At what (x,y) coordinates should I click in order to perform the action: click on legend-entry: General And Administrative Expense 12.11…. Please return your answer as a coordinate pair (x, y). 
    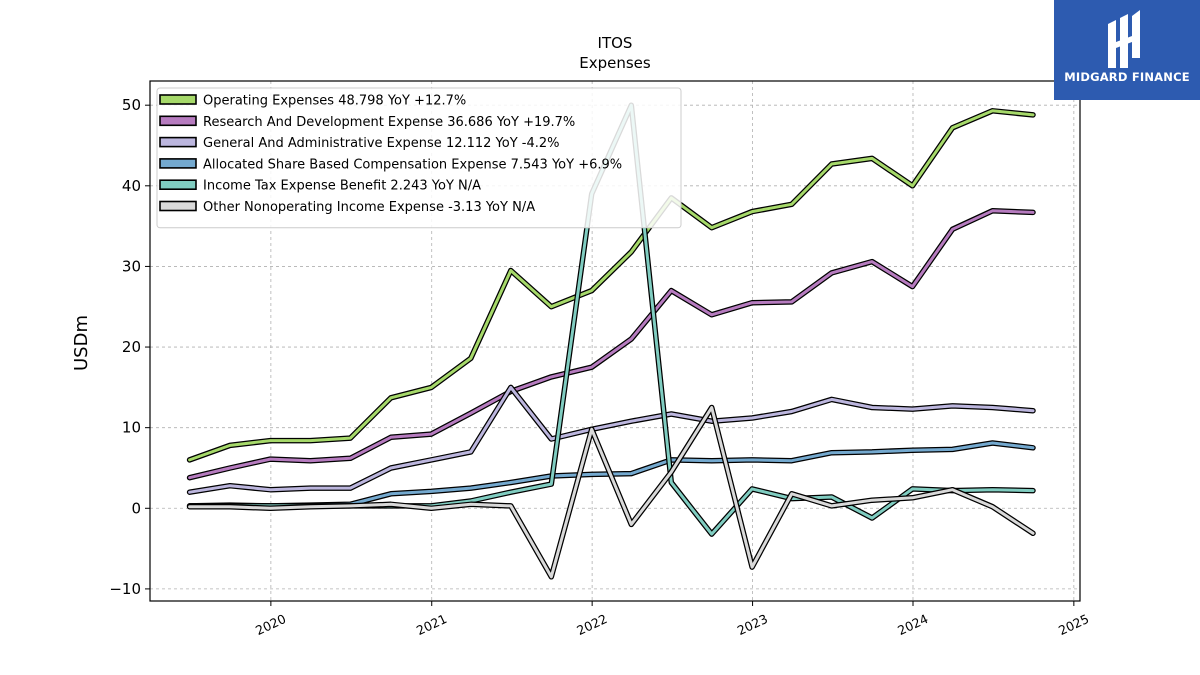
    Looking at the image, I should click on (381, 143).